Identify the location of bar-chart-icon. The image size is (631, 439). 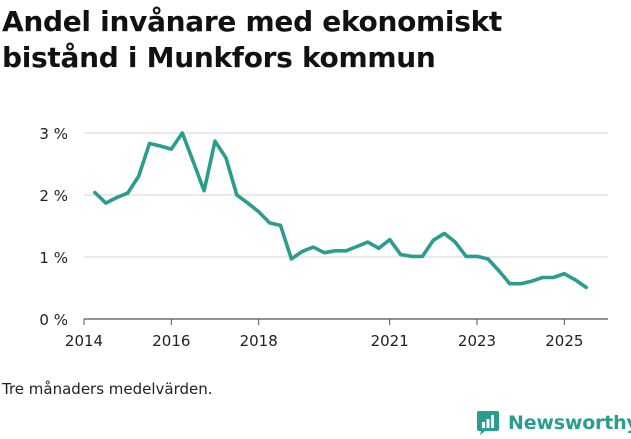
(488, 423).